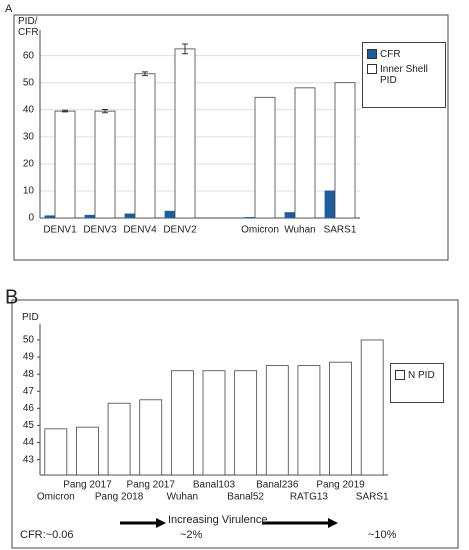  I want to click on legend: N PID, so click(417, 383).